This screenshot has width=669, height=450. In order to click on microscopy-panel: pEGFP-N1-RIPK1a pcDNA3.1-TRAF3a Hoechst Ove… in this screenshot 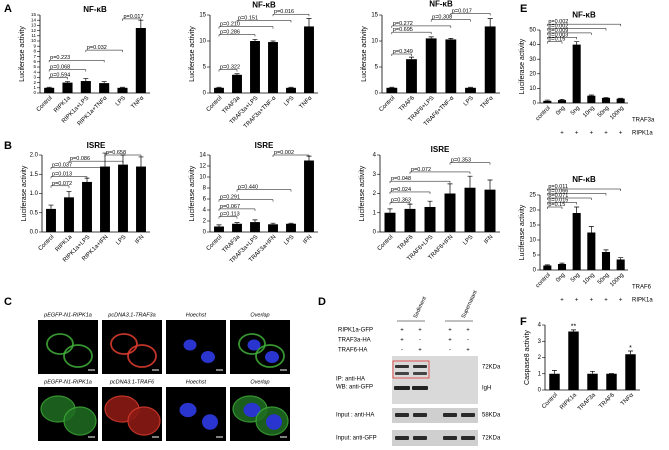, I will do `click(164, 376)`.